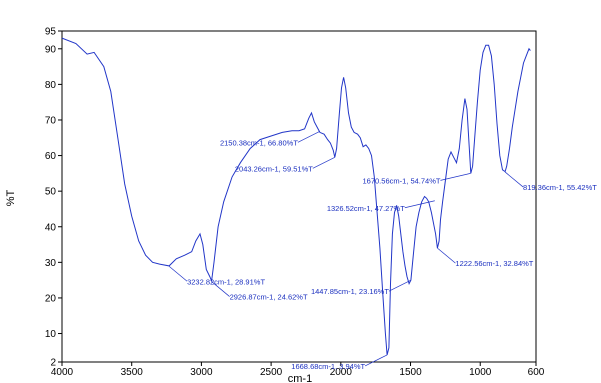  Describe the element at coordinates (51, 120) in the screenshot. I see `y-tick-label: 70` at that location.